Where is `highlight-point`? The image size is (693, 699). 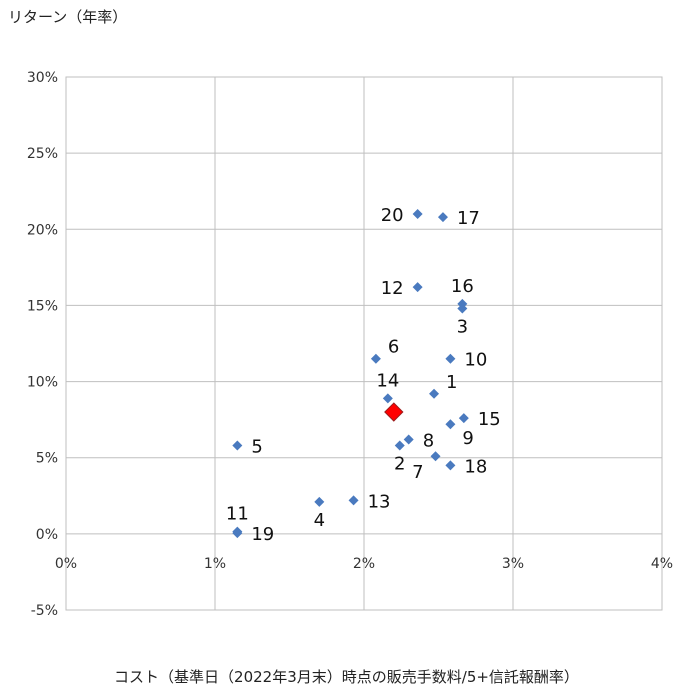 highlight-point is located at coordinates (394, 412).